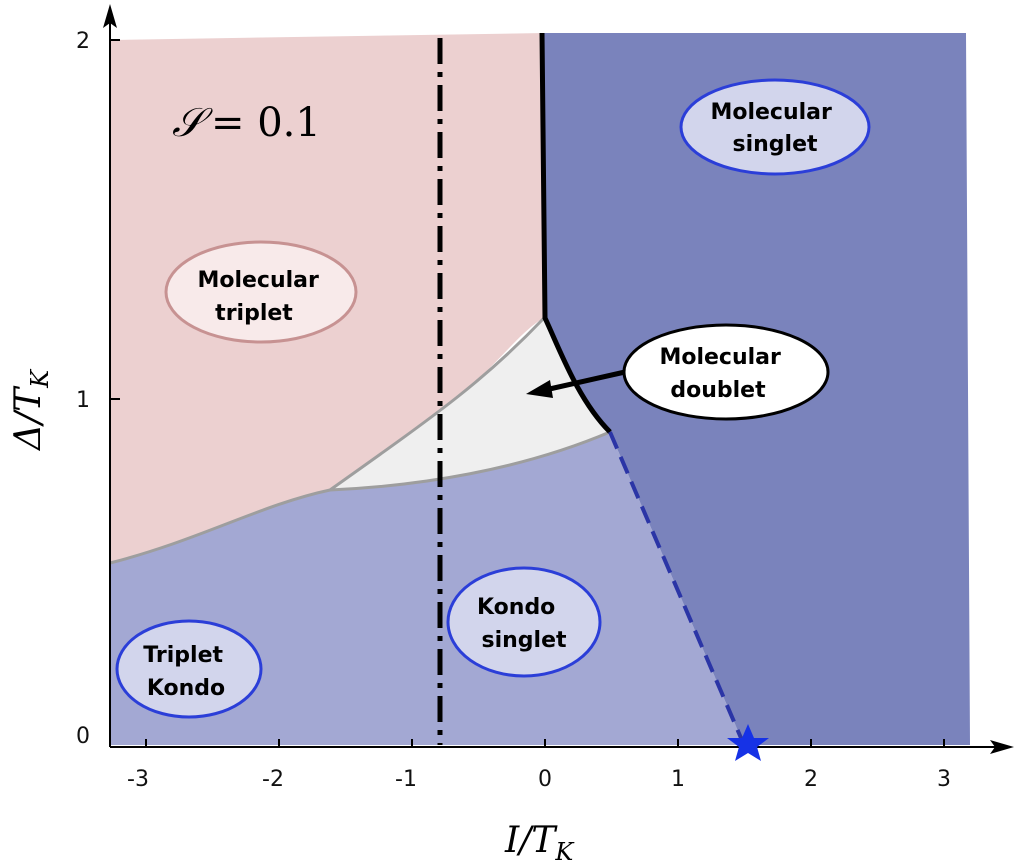 The image size is (1016, 863). Describe the element at coordinates (585, 381) in the screenshot. I see `doublet-arrow` at that location.